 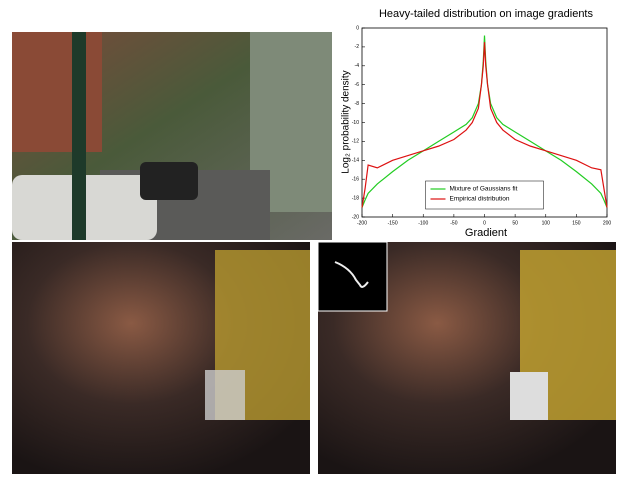 What do you see at coordinates (357, 28) in the screenshot?
I see `y-tick-label: 0` at bounding box center [357, 28].